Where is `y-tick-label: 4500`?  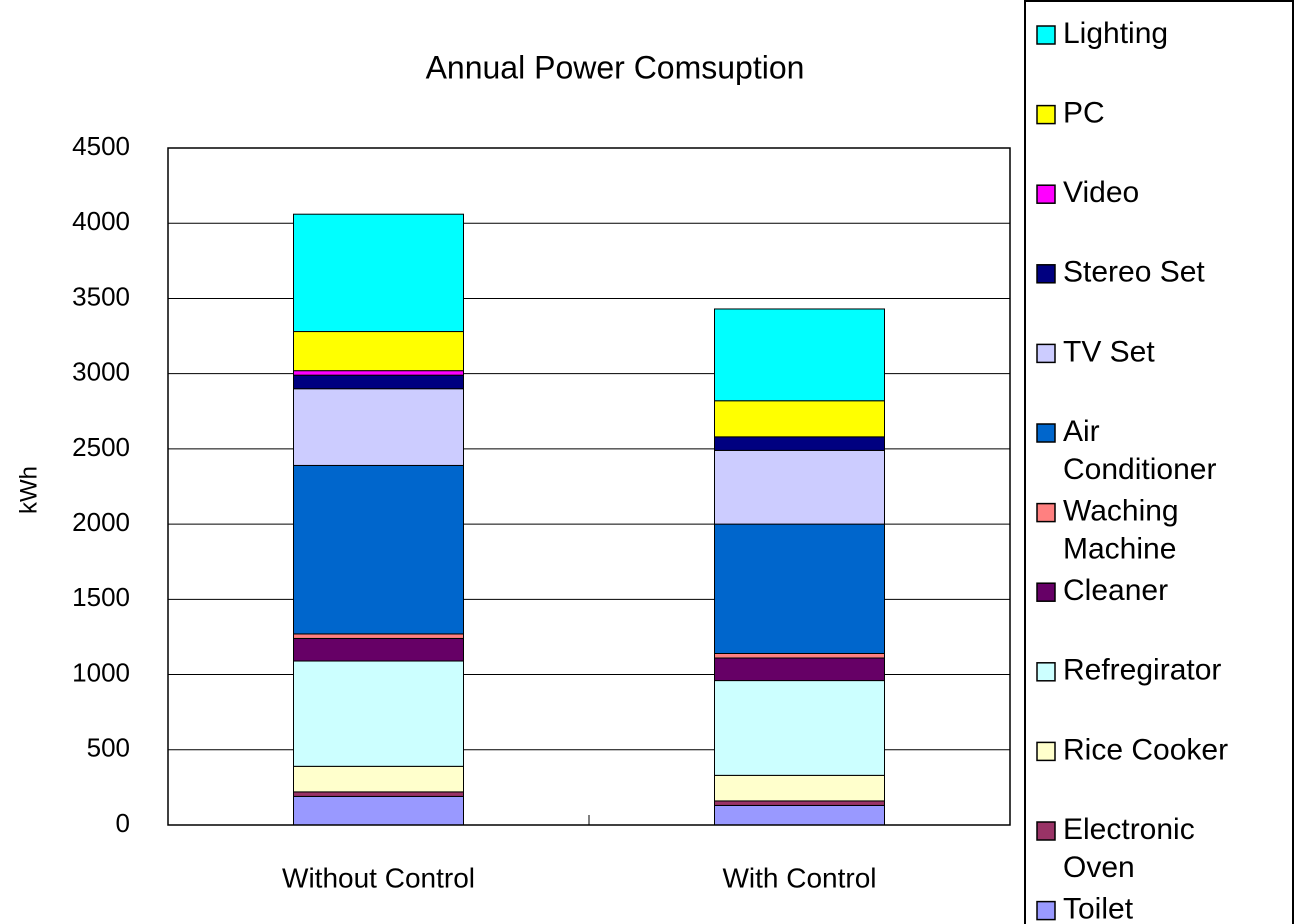
y-tick-label: 4500 is located at coordinates (101, 146).